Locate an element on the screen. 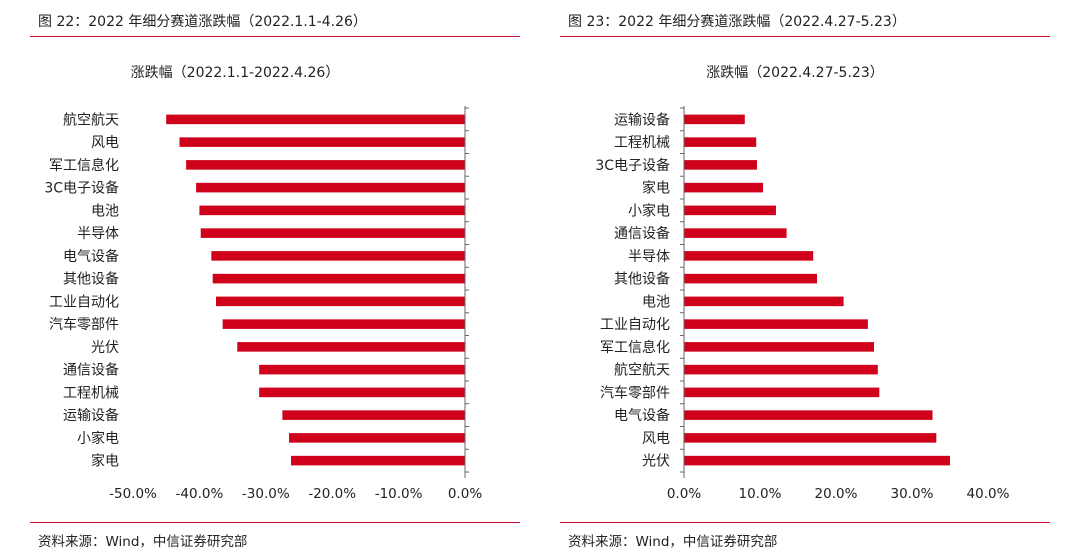 The width and height of the screenshot is (1080, 560). chart-title: 涨跌幅（2022.1.1-2022.4.26） is located at coordinates (235, 73).